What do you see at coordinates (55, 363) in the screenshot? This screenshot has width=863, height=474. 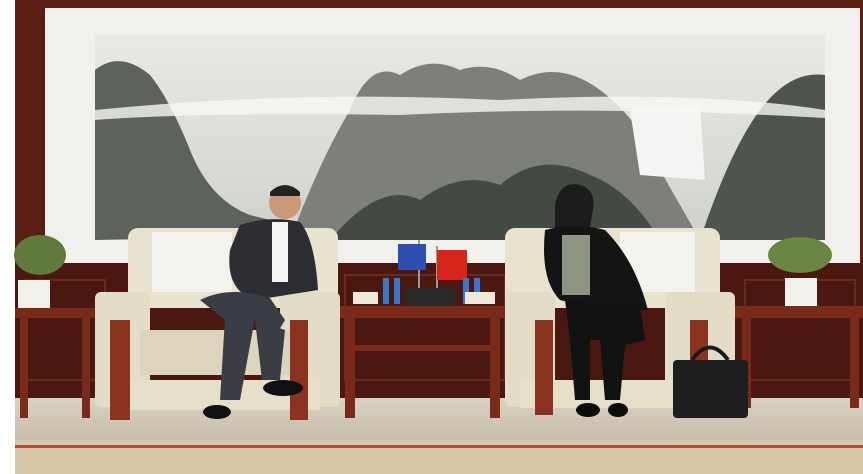 I see `side-table-left` at bounding box center [55, 363].